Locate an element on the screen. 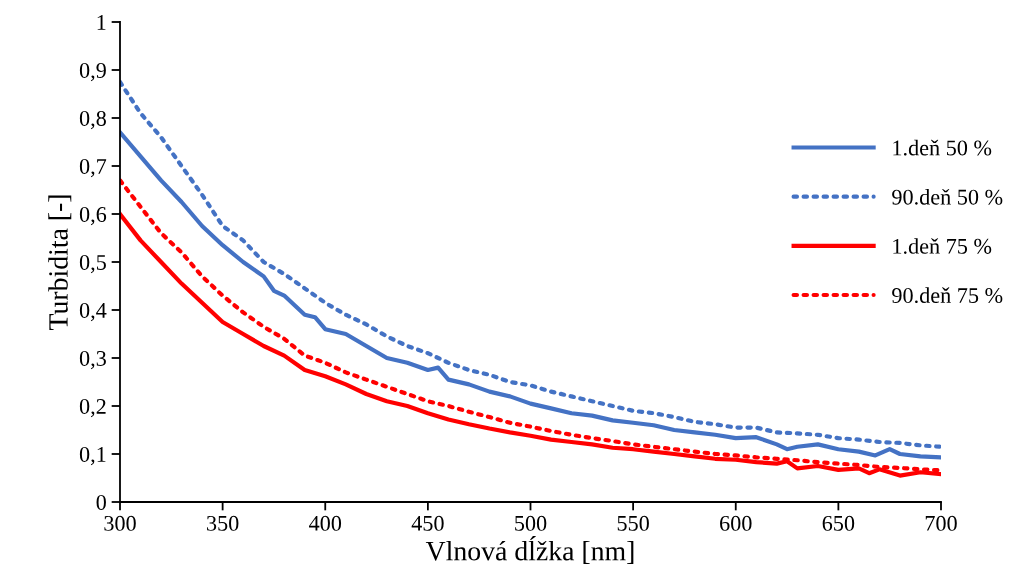 Image resolution: width=1022 pixels, height=572 pixels. x-tick-label: 700 is located at coordinates (941, 523).